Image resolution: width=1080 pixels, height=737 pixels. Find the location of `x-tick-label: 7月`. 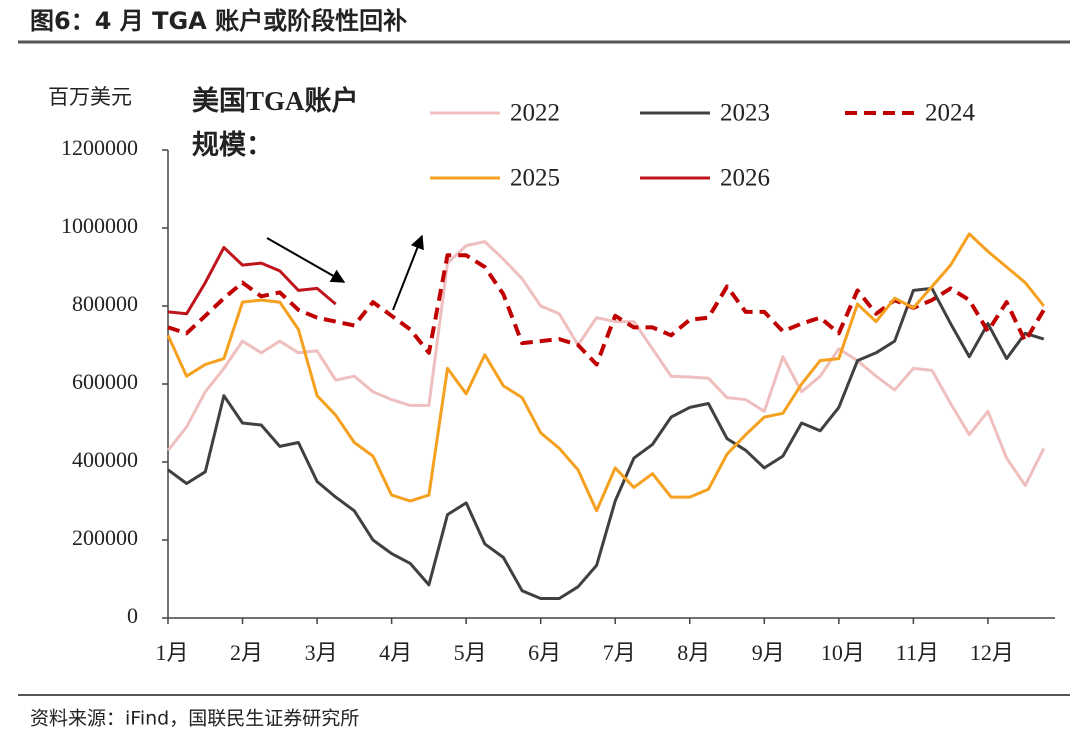

x-tick-label: 7月 is located at coordinates (619, 652).